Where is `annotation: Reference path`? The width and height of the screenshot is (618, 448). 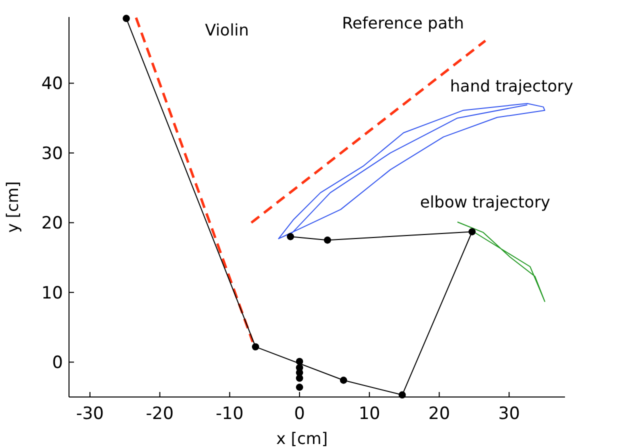
annotation: Reference path is located at coordinates (403, 23).